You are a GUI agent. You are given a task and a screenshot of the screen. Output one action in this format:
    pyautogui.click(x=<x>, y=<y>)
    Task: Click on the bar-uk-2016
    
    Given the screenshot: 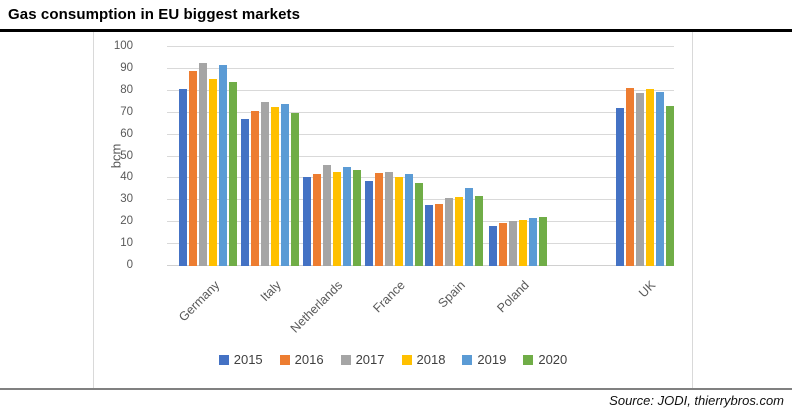 What is the action you would take?
    pyautogui.click(x=629, y=176)
    